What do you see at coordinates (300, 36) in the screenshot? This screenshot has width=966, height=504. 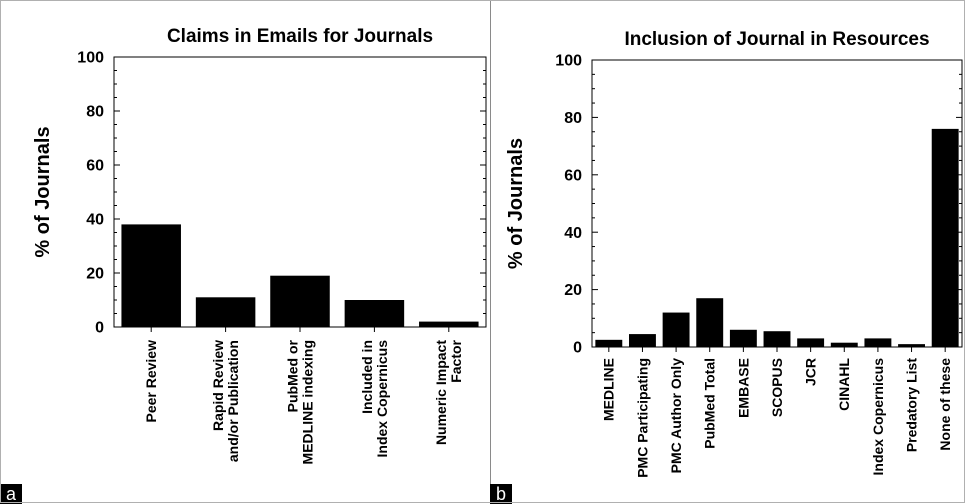 I see `chart-title: Claims in Emails for Journals` at bounding box center [300, 36].